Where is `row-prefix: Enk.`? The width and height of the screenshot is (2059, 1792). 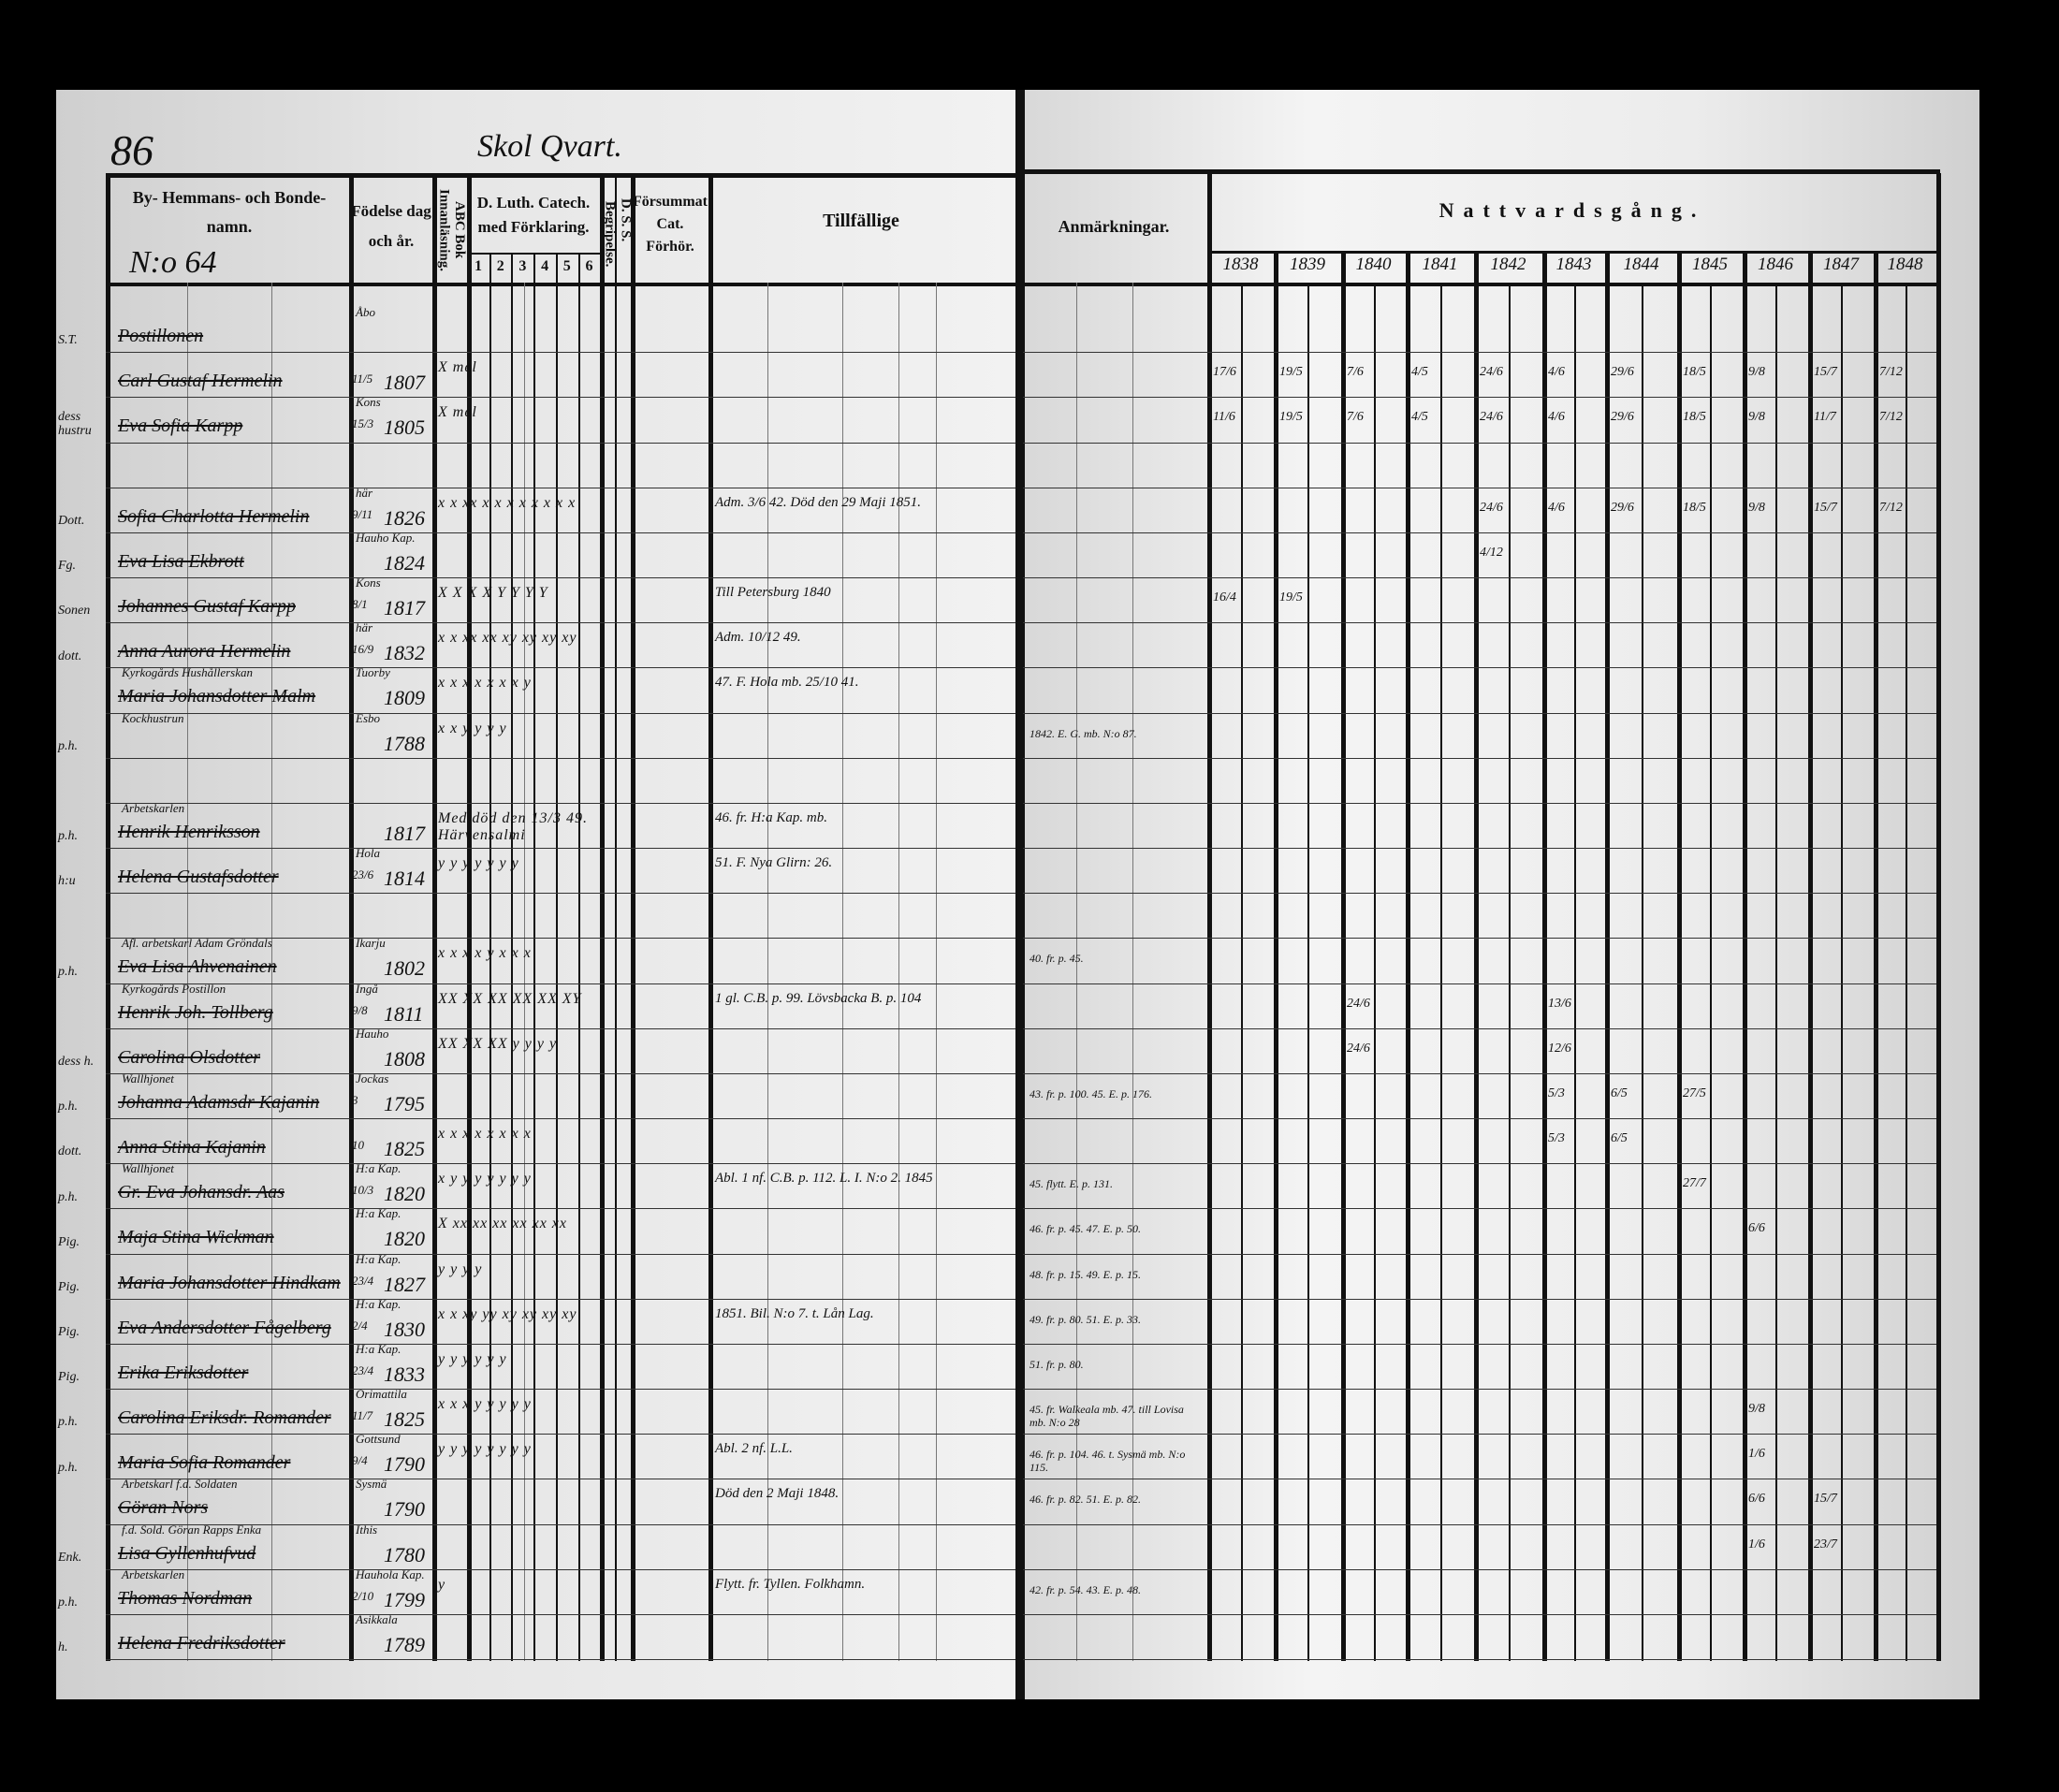 row-prefix: Enk. is located at coordinates (70, 1557).